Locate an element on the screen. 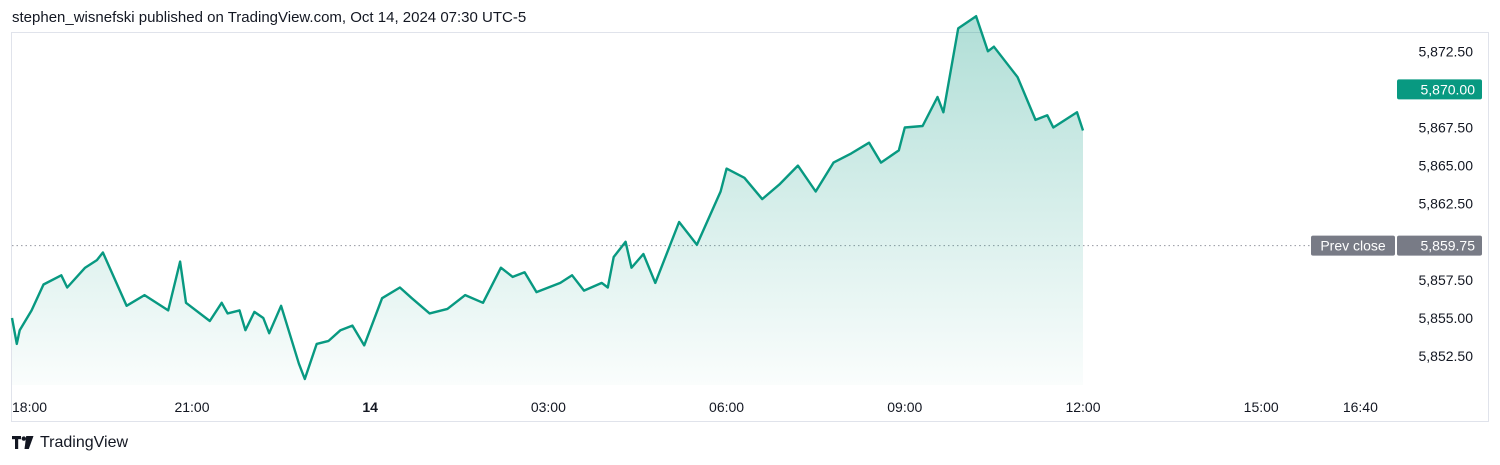  tradingview-logo-icon is located at coordinates (23, 442).